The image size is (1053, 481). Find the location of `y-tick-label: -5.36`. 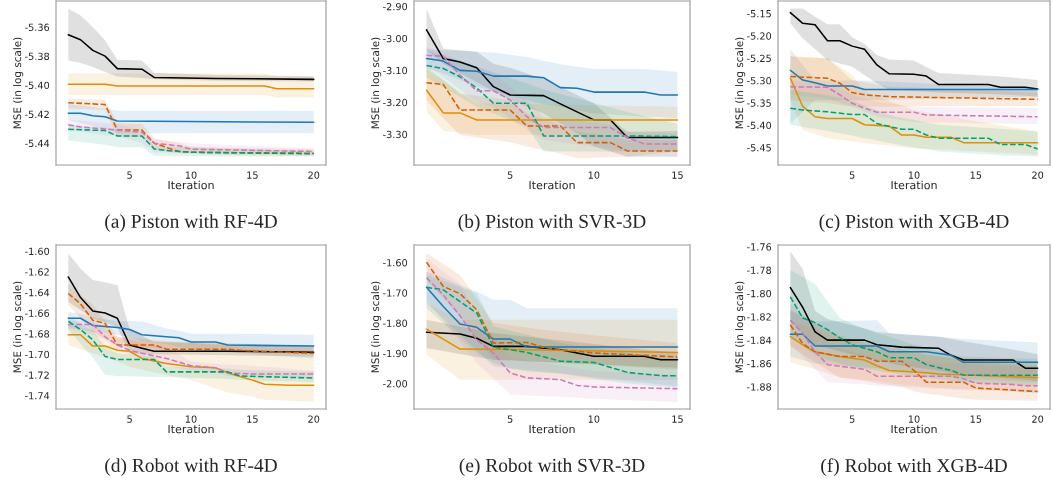

y-tick-label: -5.36 is located at coordinates (37, 27).